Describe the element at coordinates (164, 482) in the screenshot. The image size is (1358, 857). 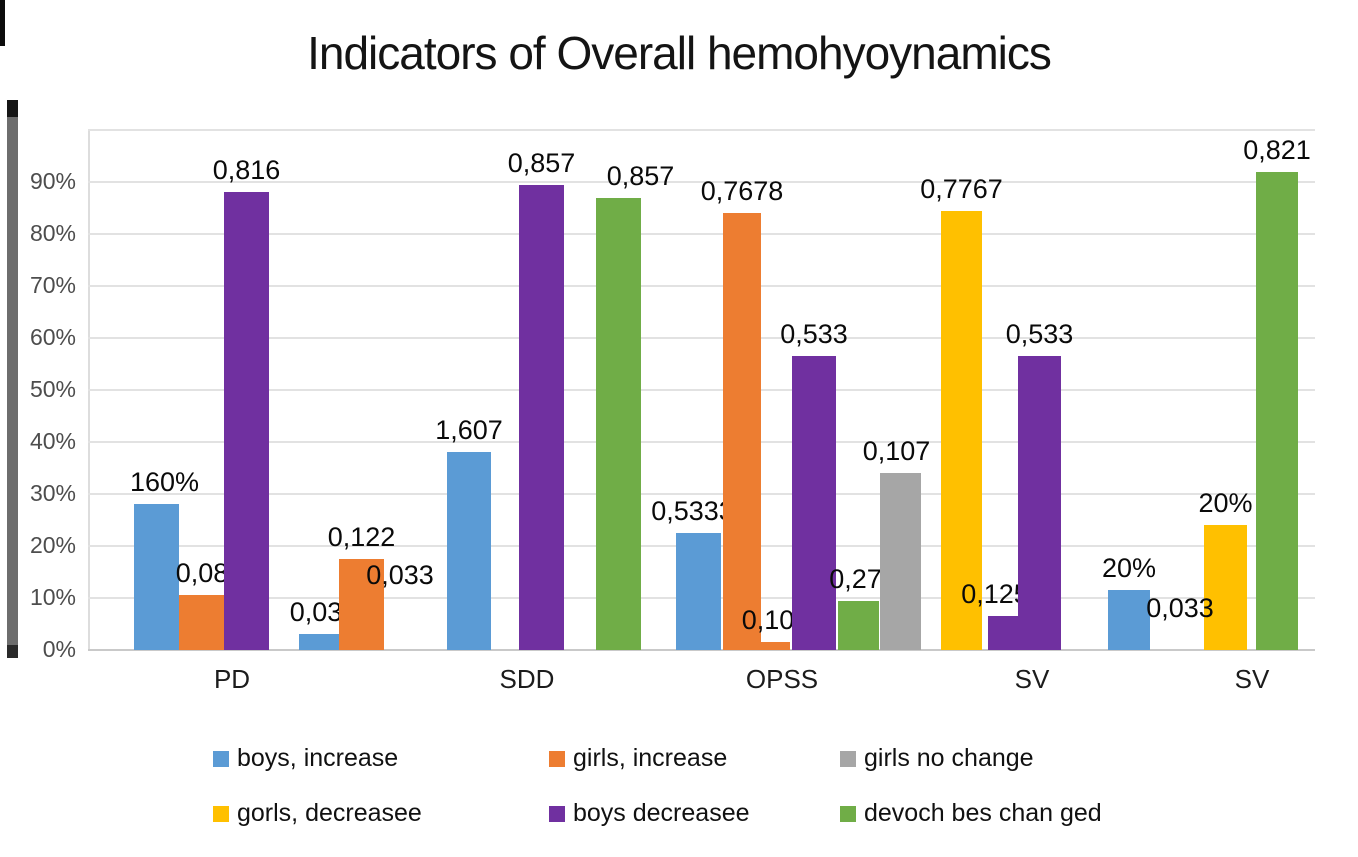
I see `bar-value-label-0: 160%` at that location.